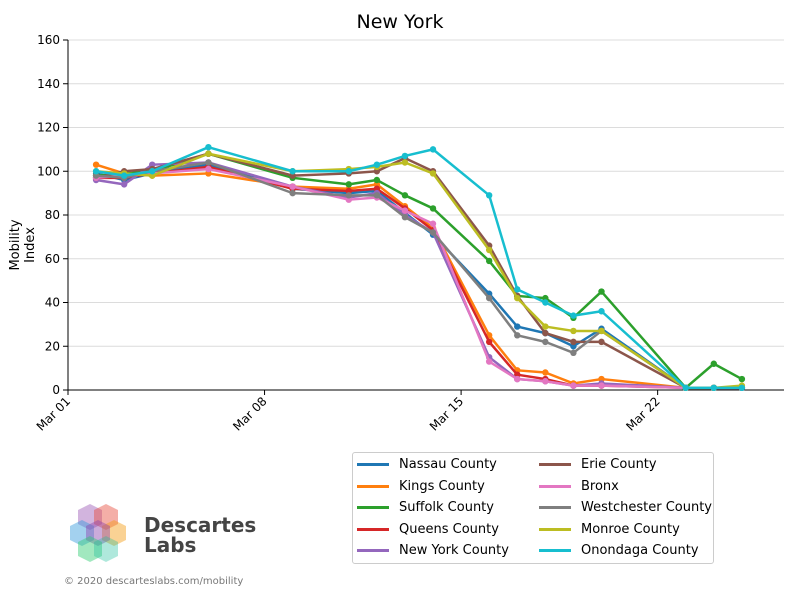 The width and height of the screenshot is (800, 600). I want to click on legend-item: Erie County, so click(598, 465).